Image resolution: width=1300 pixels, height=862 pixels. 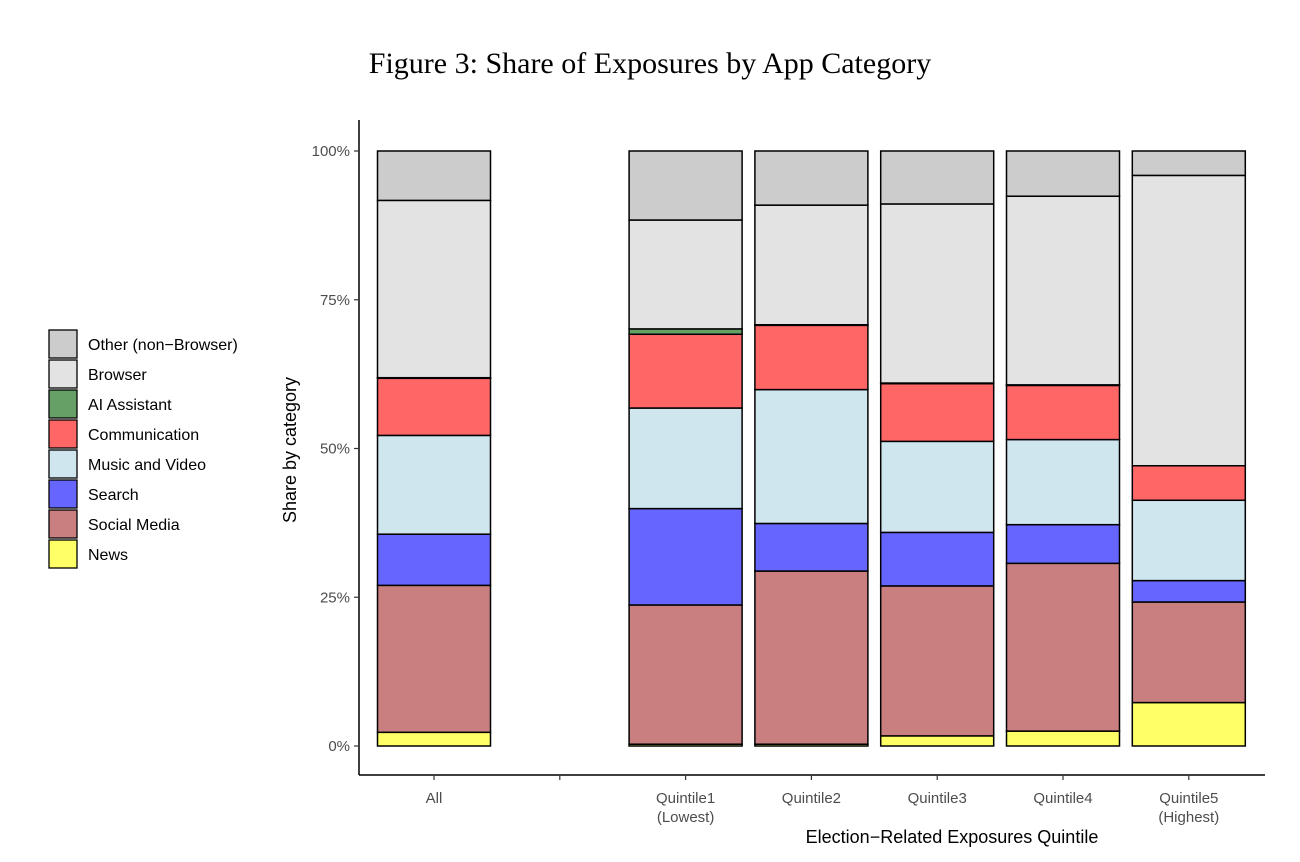 What do you see at coordinates (163, 345) in the screenshot?
I see `legend-label: Other (non−Browser)` at bounding box center [163, 345].